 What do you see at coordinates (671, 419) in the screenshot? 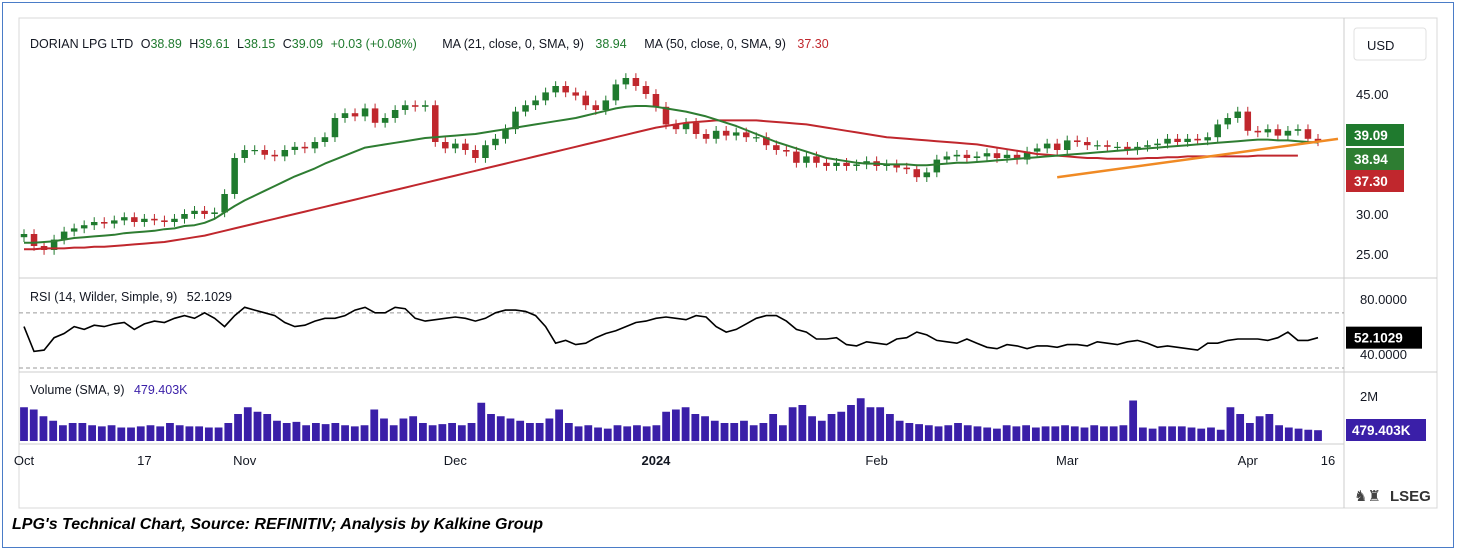
I see `volume-pane` at bounding box center [671, 419].